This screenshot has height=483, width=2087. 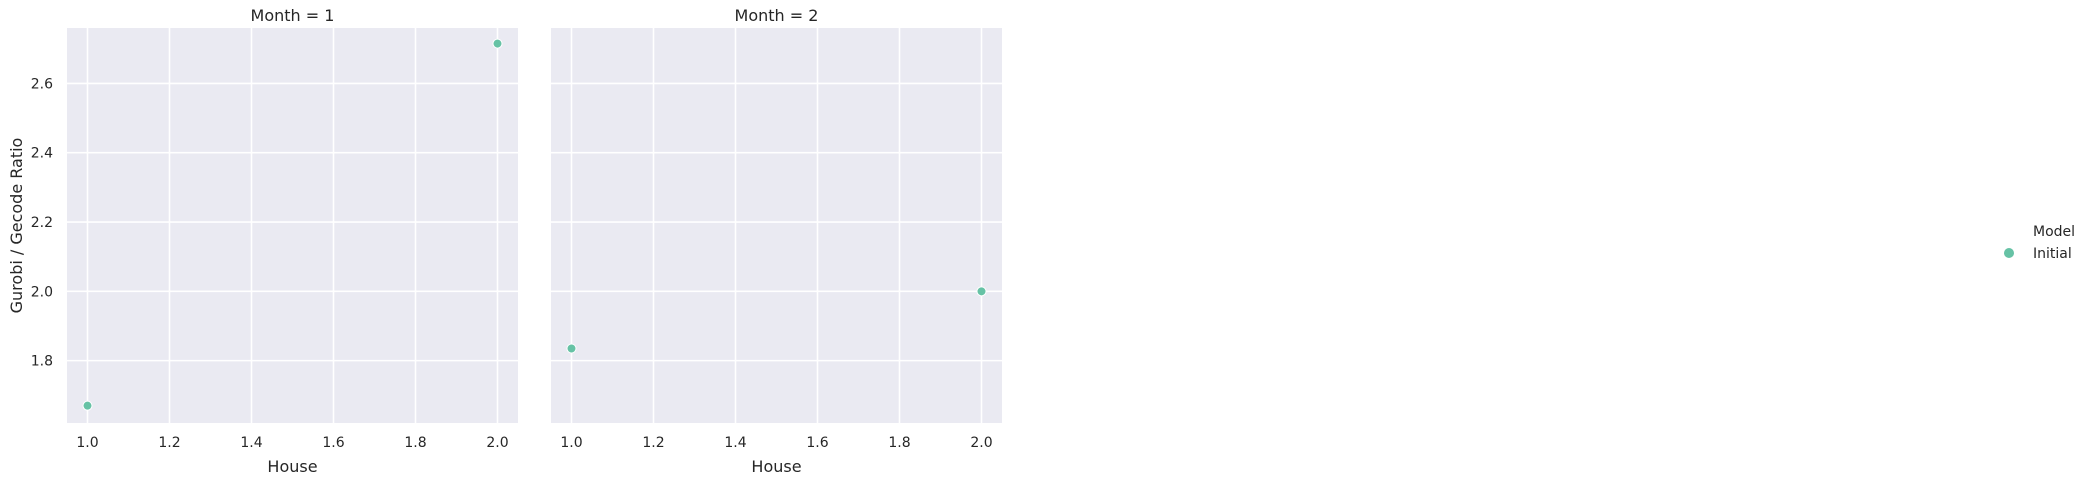 I want to click on legend-marker, so click(x=2009, y=253).